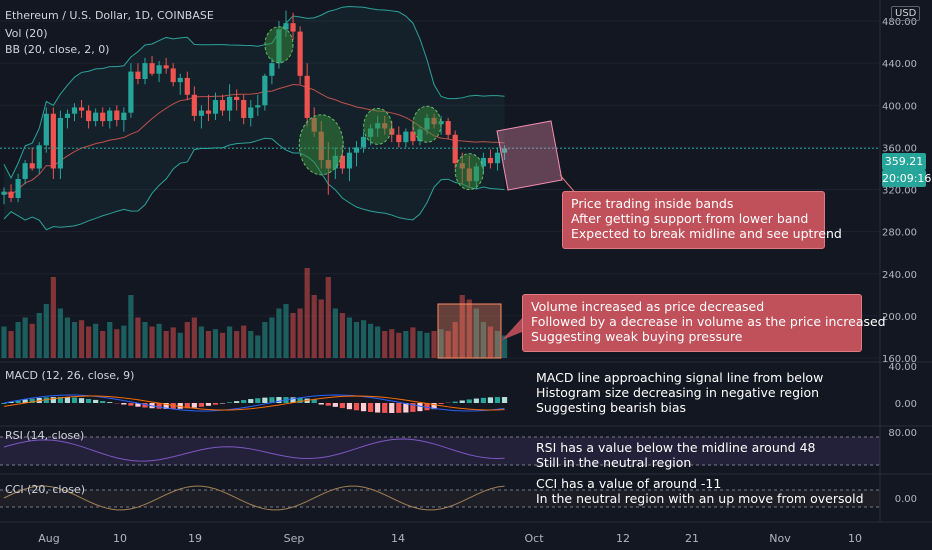  What do you see at coordinates (907, 178) in the screenshot?
I see `bar-countdown-label: 20:09:16` at bounding box center [907, 178].